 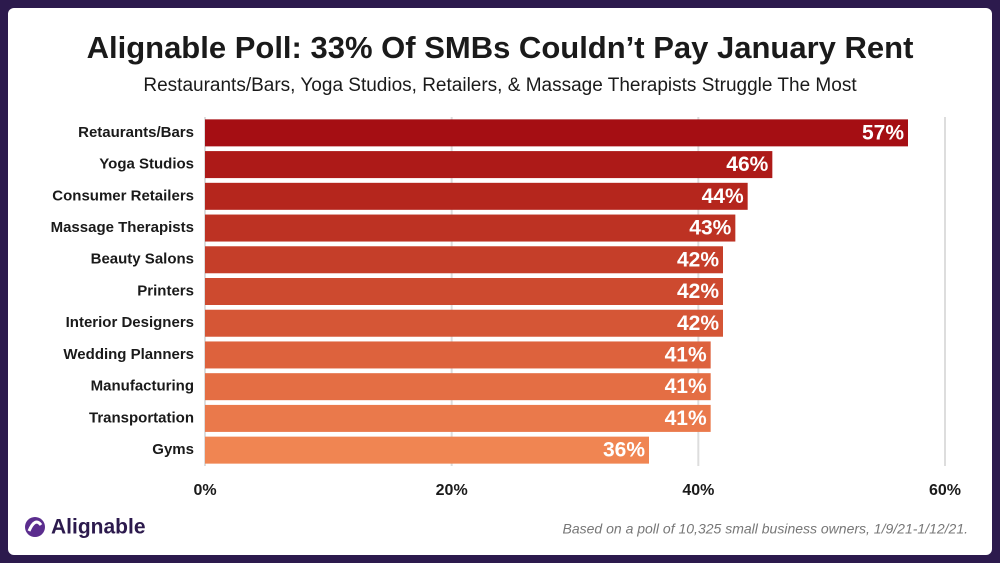 What do you see at coordinates (128, 354) in the screenshot?
I see `y-tick-label: Wedding Planners` at bounding box center [128, 354].